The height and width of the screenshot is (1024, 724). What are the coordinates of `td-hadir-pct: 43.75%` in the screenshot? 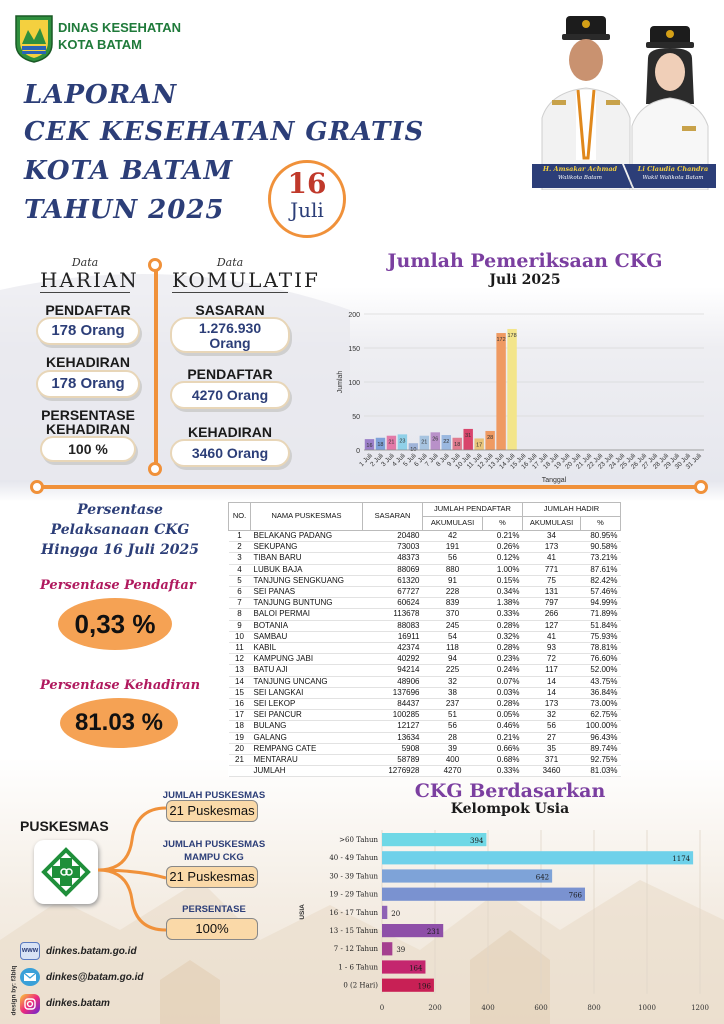 It's located at (600, 682).